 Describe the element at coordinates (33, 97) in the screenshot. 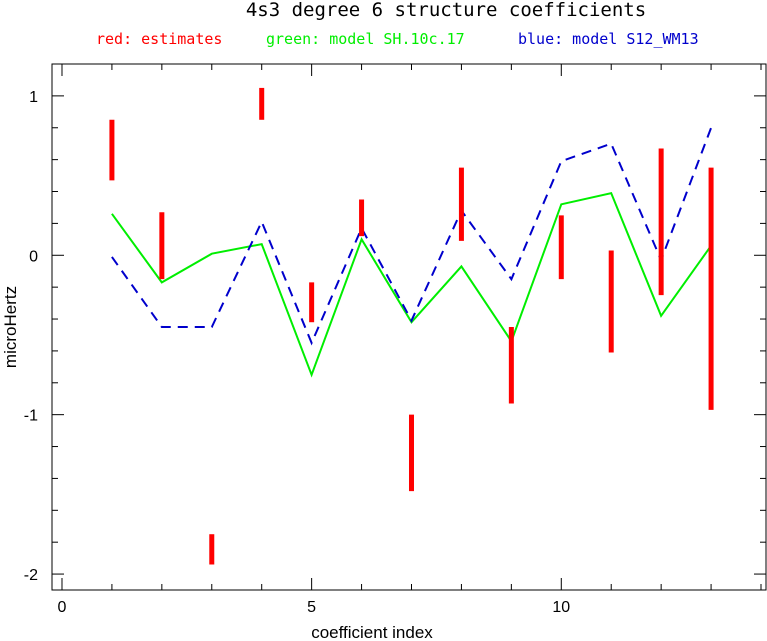

I see `y-tick-label: 1` at that location.